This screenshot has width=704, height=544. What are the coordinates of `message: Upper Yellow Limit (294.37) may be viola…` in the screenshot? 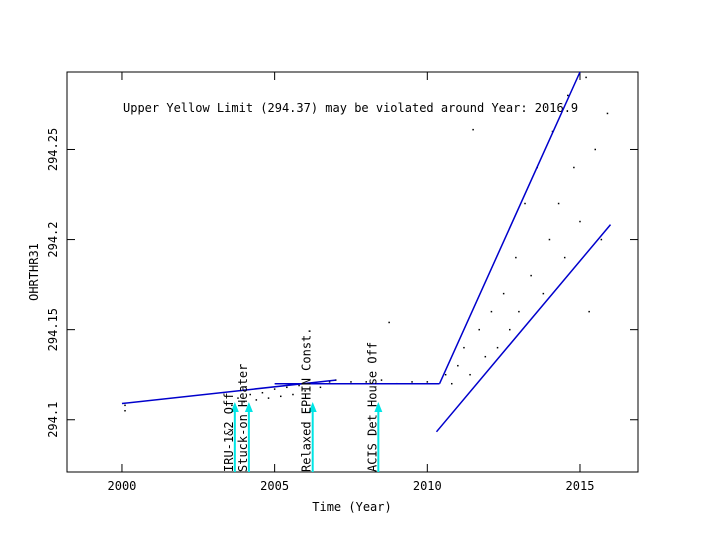 It's located at (350, 108).